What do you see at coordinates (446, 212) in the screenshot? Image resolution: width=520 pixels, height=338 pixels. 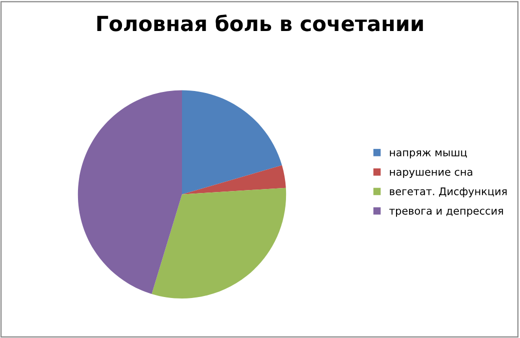 I see `legend-label: тревога и депрессия` at bounding box center [446, 212].